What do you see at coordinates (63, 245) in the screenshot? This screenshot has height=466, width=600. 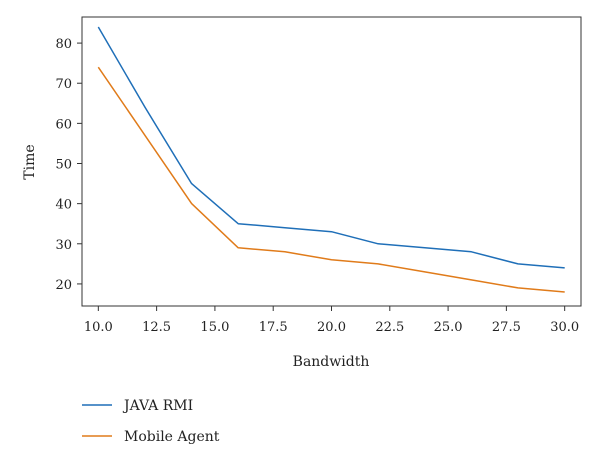 I see `y-tick-label: 30` at bounding box center [63, 245].